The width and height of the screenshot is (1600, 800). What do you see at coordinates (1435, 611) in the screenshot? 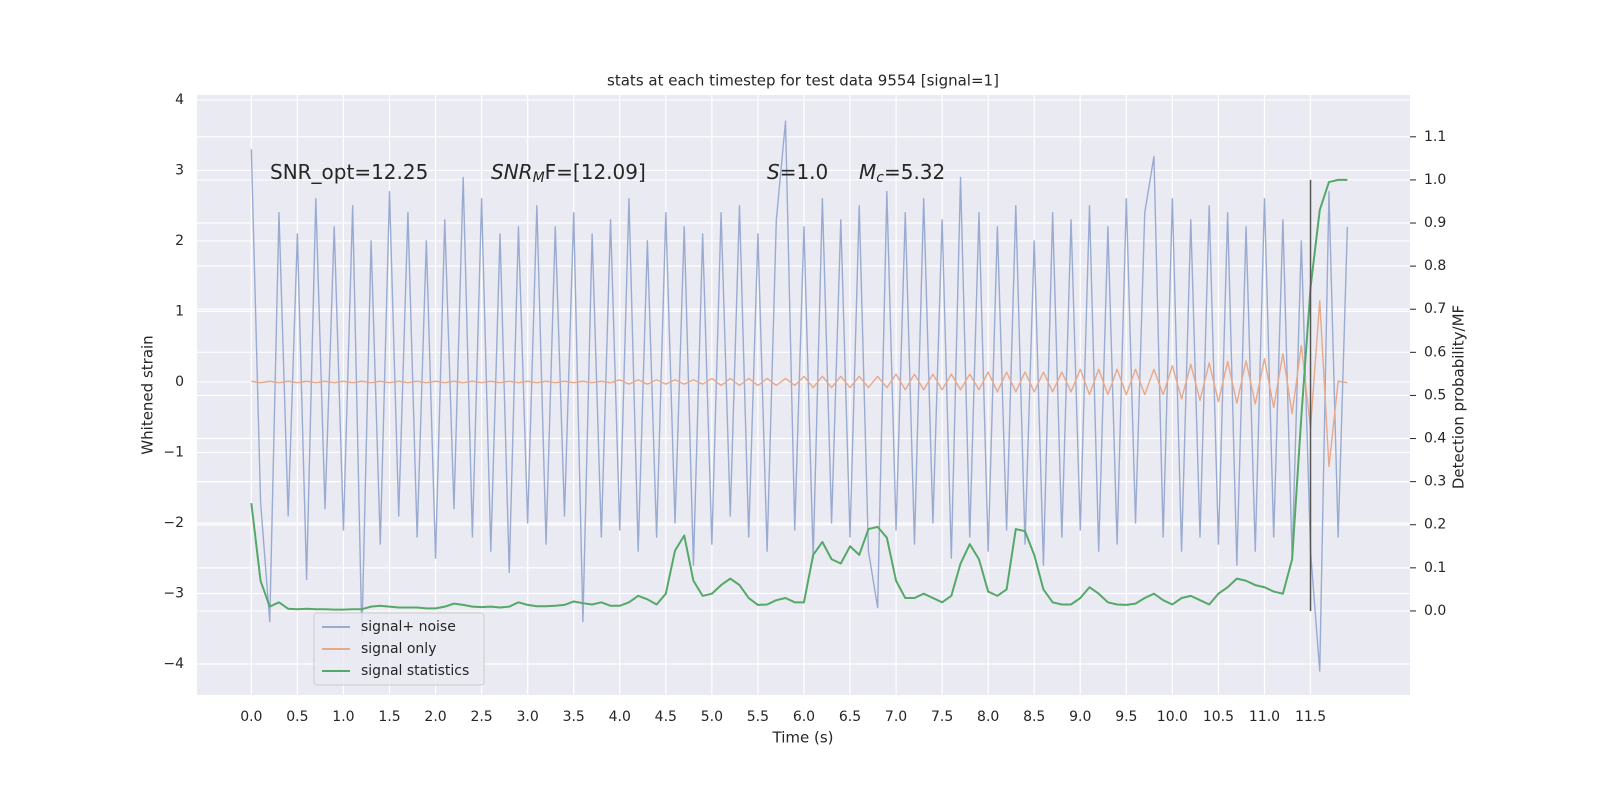
I see `y2-tick-label: 0.0` at bounding box center [1435, 611].